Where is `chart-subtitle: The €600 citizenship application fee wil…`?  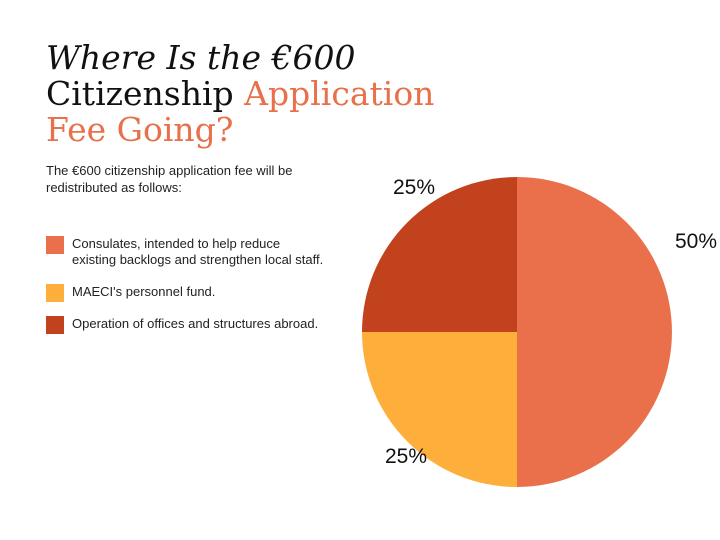 chart-subtitle: The €600 citizenship application fee wil… is located at coordinates (169, 179).